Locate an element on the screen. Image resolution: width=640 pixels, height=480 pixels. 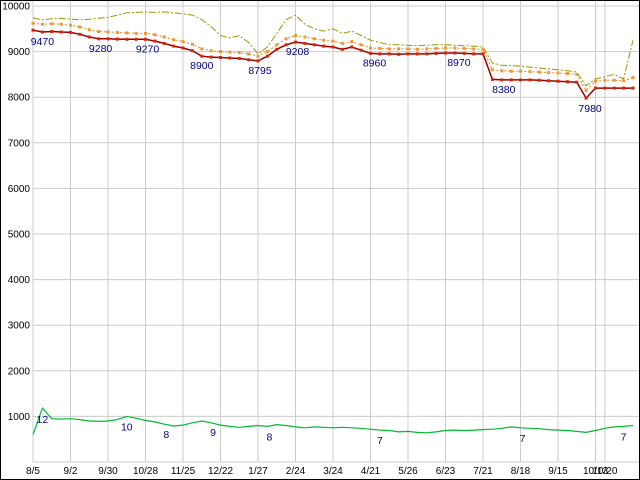
x-axis-label: 5/26 is located at coordinates (408, 471).